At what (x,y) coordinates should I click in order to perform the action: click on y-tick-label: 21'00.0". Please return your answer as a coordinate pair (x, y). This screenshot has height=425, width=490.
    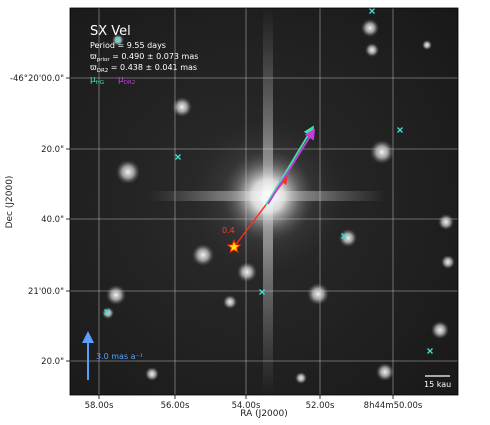
    Looking at the image, I should click on (46, 292).